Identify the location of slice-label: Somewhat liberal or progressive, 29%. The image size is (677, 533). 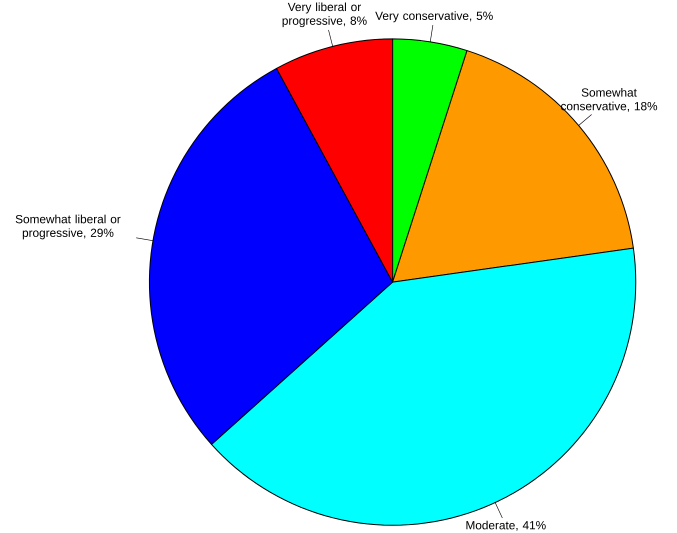
(68, 227).